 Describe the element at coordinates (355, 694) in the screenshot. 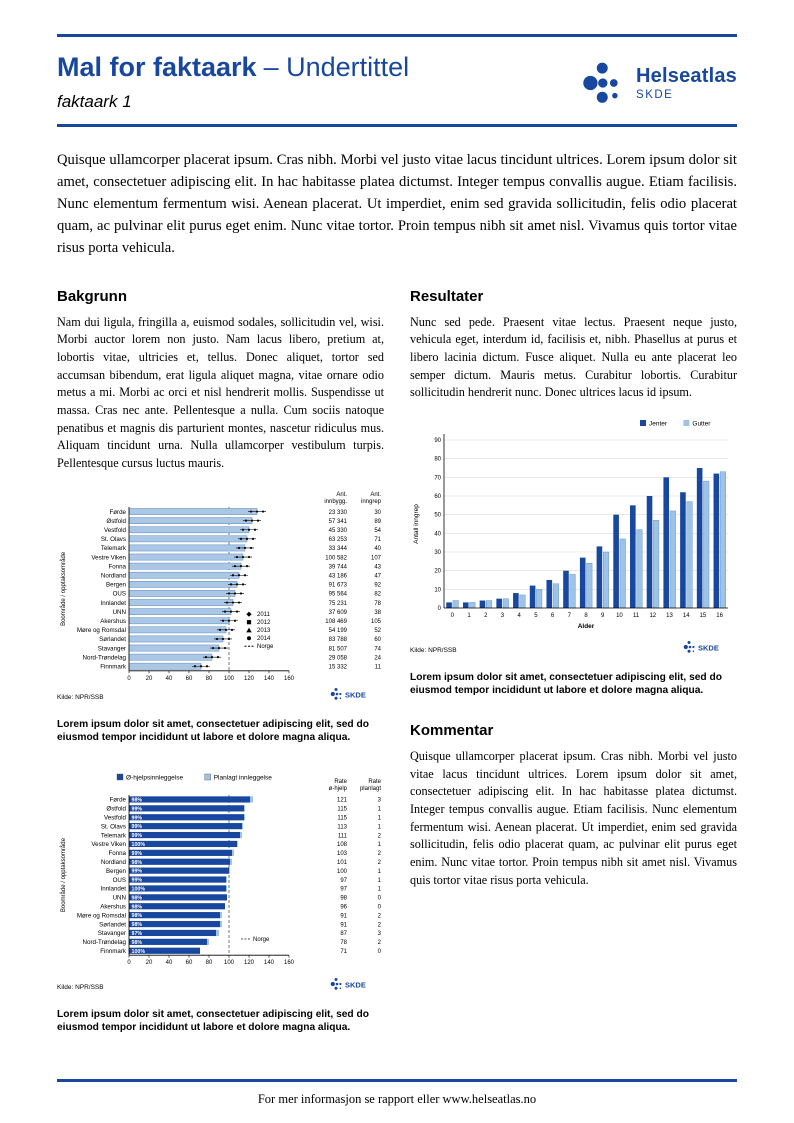

I see `svg-text: SKDE` at that location.